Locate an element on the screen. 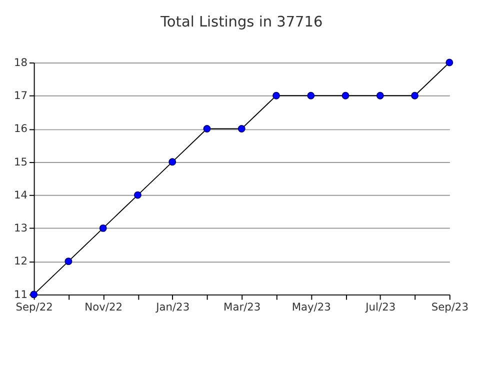 This screenshot has width=490, height=380. x-tick-label: Jan/23 is located at coordinates (172, 307).